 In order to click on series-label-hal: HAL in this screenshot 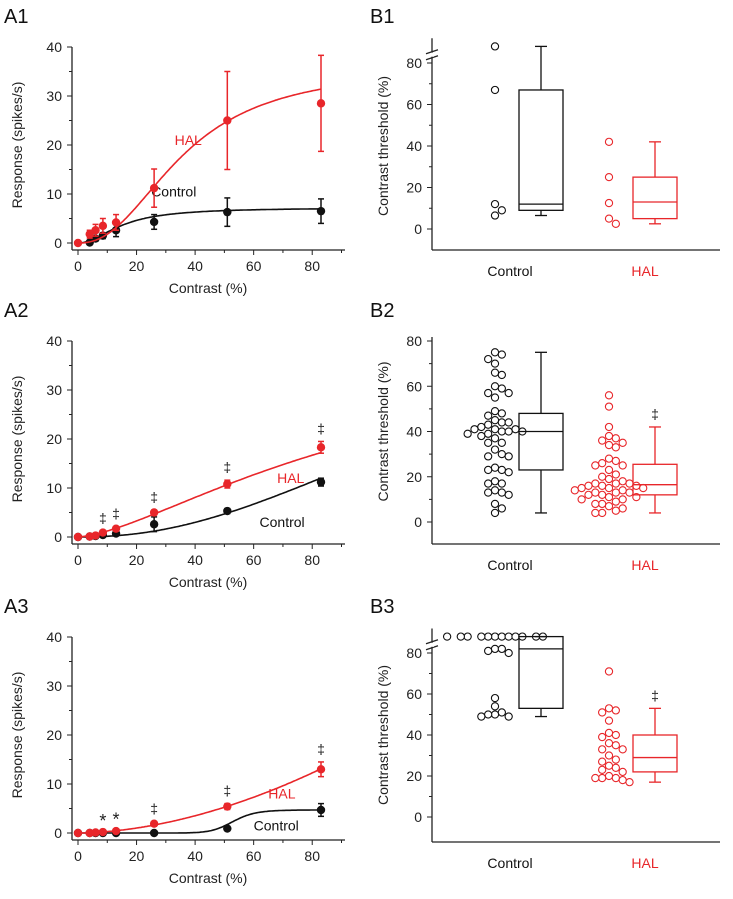, I will do `click(290, 478)`.